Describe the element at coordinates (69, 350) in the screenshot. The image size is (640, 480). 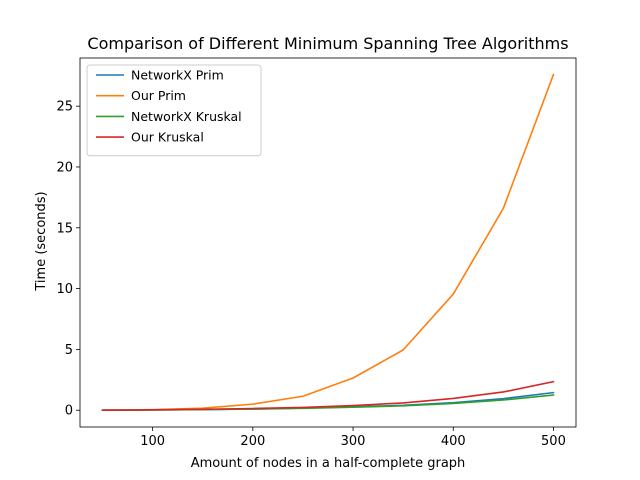
I see `y-tick-label-1: 5` at that location.